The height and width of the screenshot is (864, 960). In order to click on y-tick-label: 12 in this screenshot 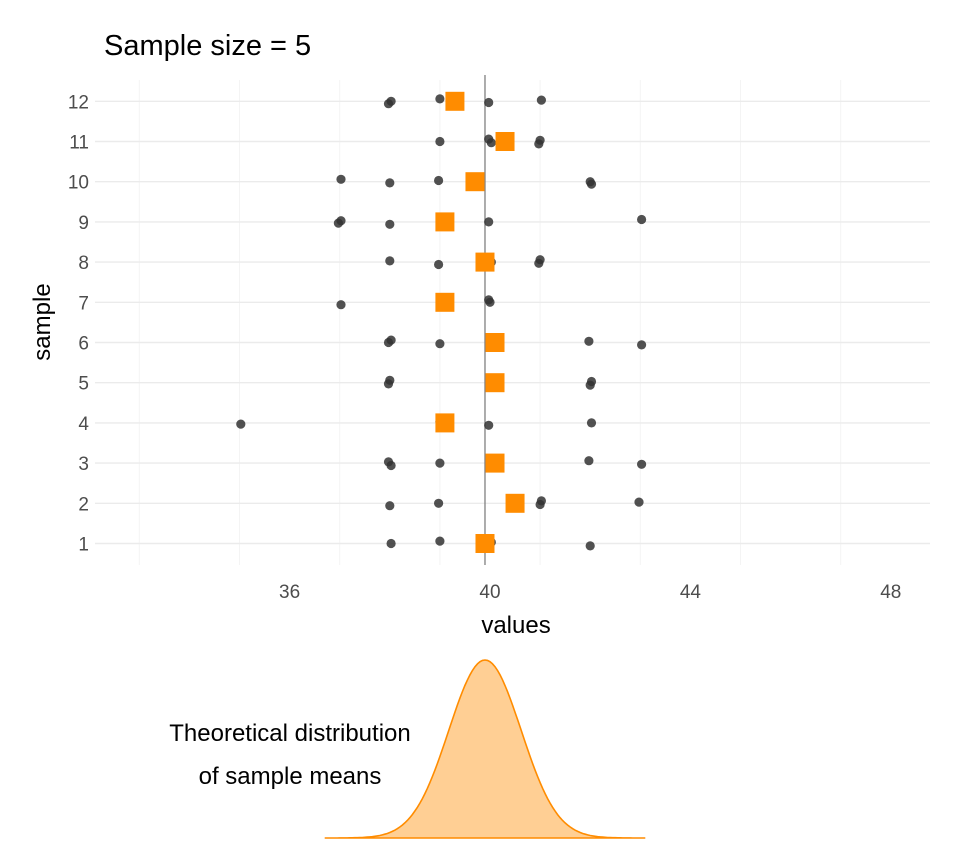, I will do `click(78, 102)`.